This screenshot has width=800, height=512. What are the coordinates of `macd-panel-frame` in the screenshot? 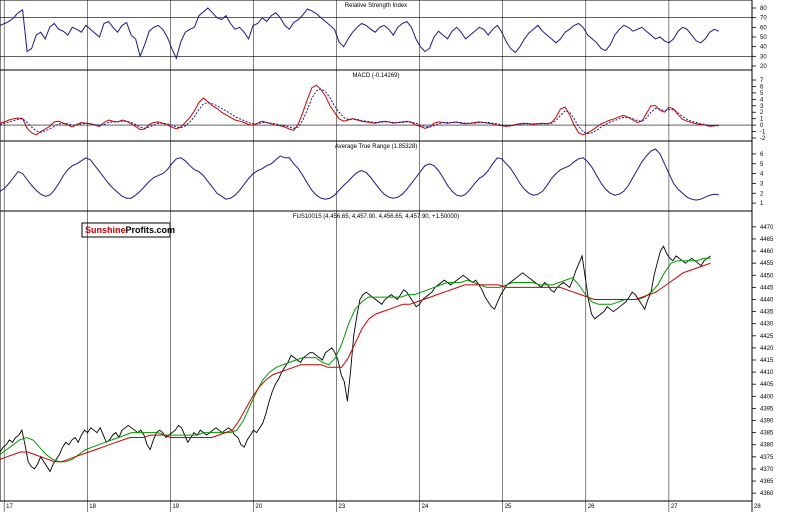 It's located at (376, 105).